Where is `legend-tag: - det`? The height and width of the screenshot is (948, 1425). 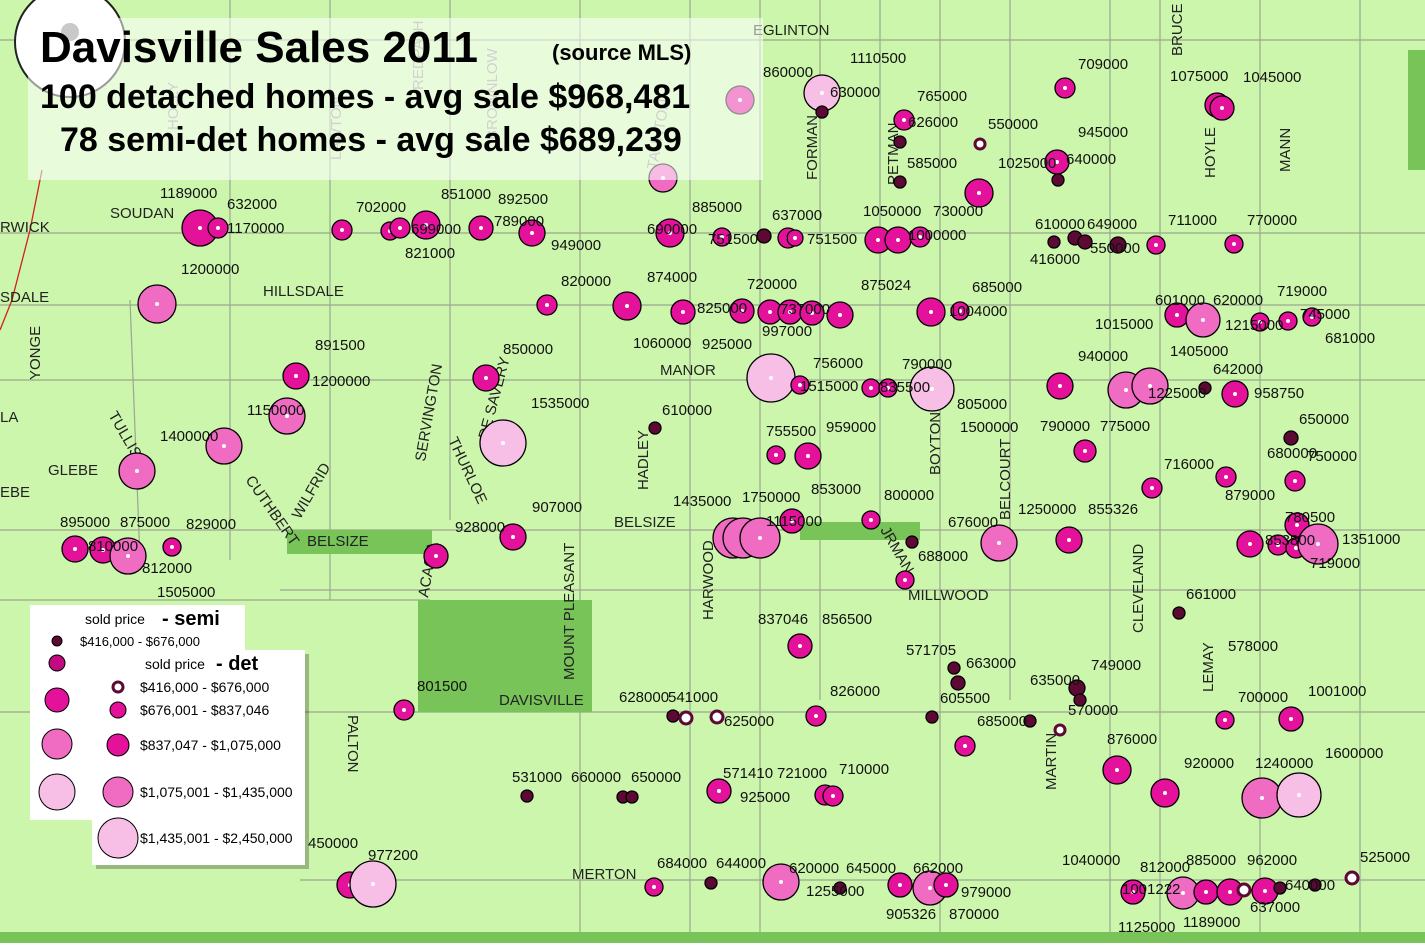
legend-tag: - det is located at coordinates (237, 664).